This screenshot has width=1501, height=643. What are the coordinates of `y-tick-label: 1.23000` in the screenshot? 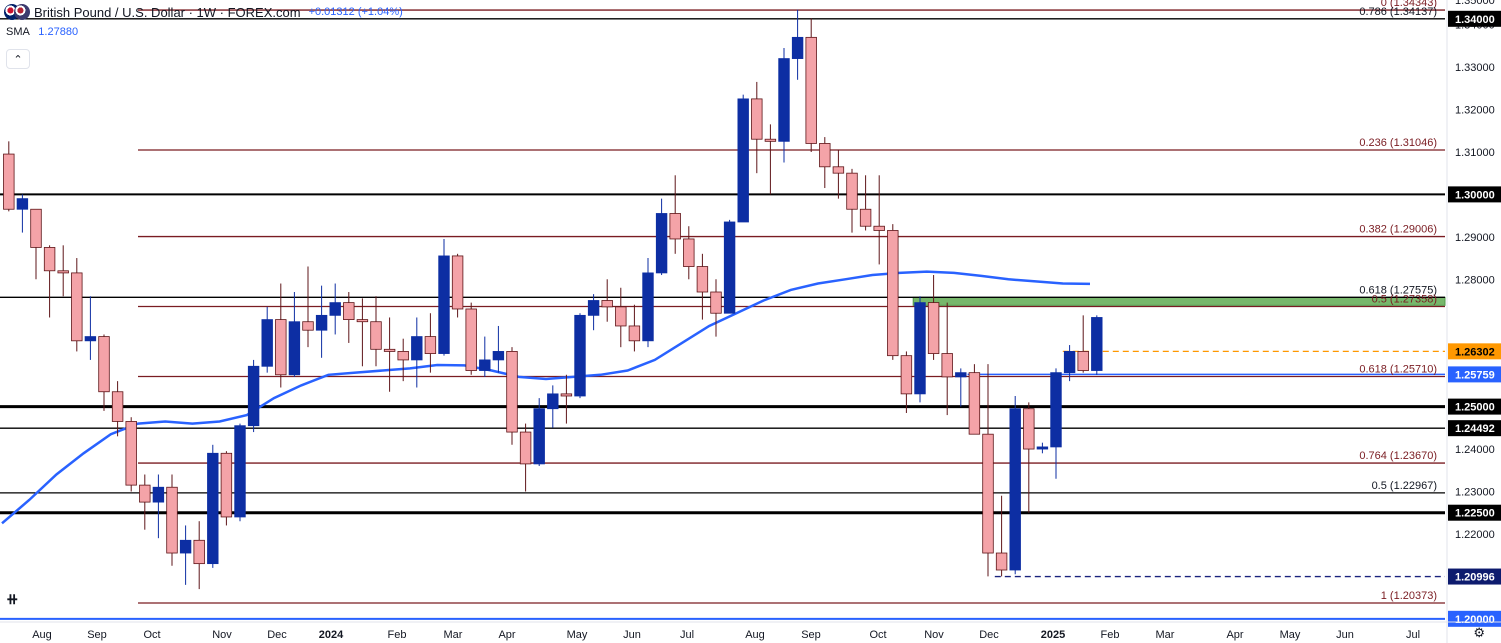 It's located at (1475, 492).